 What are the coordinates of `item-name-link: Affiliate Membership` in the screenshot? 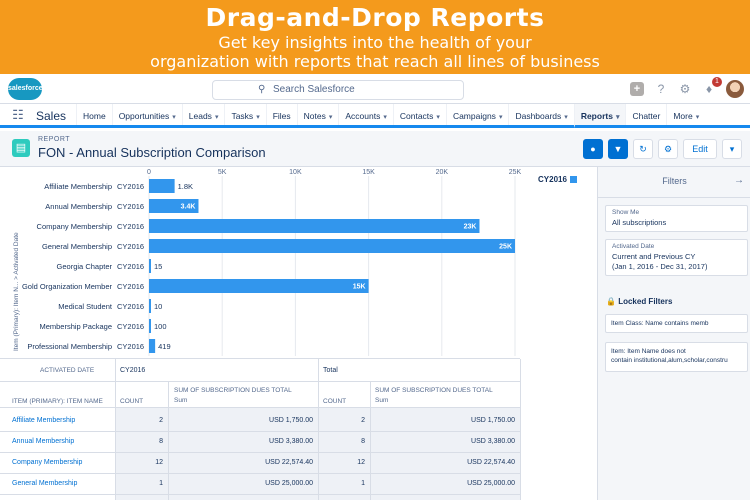 It's located at (44, 420).